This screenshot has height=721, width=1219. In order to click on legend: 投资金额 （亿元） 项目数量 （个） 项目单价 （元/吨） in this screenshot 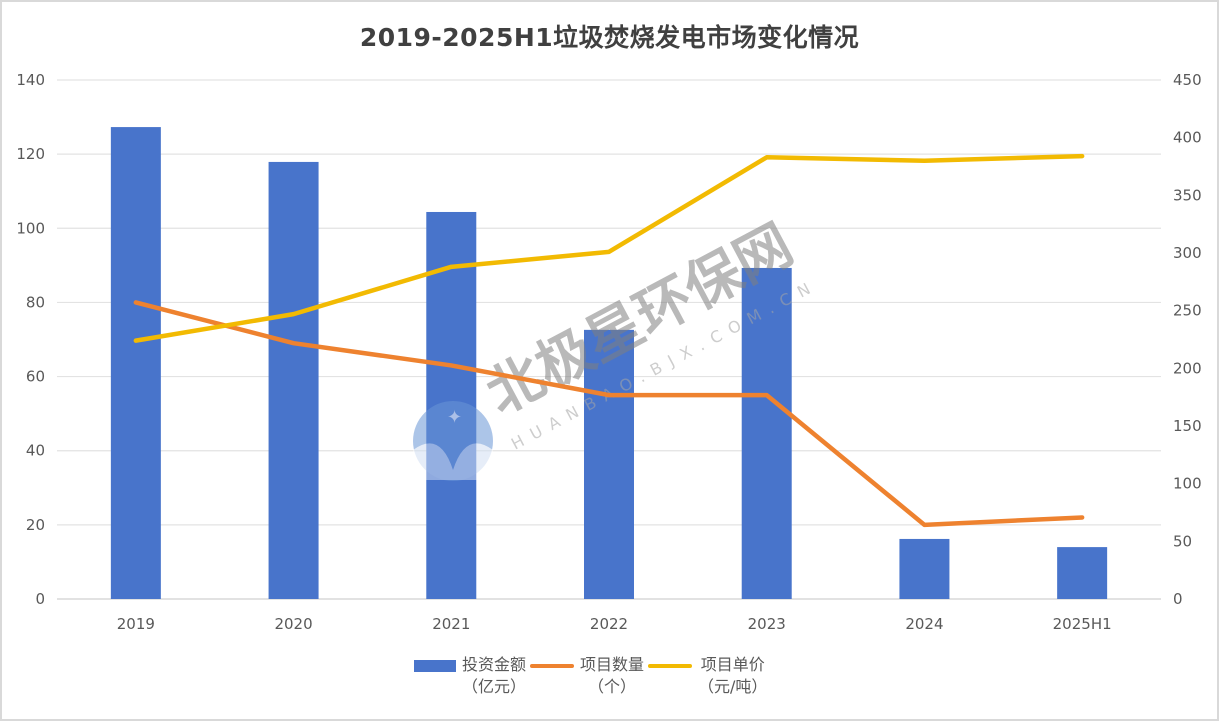, I will do `click(592, 676)`.